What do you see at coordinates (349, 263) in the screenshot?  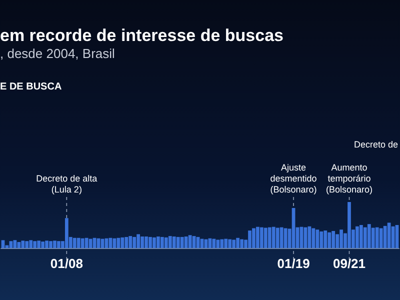 I see `x-tick-label: 09/21` at bounding box center [349, 263].